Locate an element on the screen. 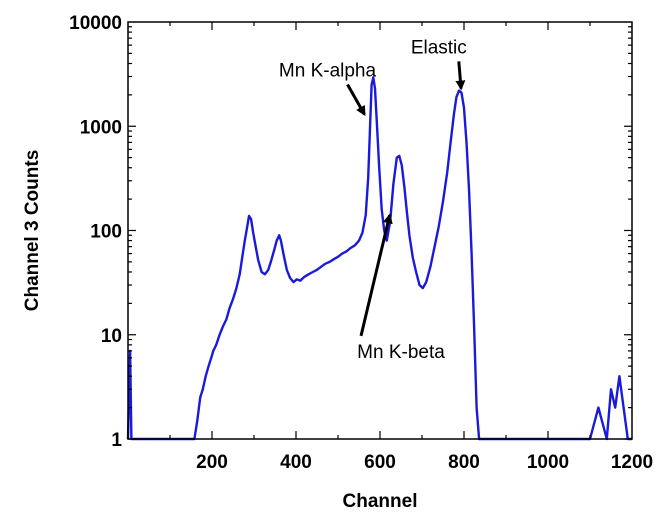 The image size is (660, 529). annotation-label: Elastic is located at coordinates (439, 47).